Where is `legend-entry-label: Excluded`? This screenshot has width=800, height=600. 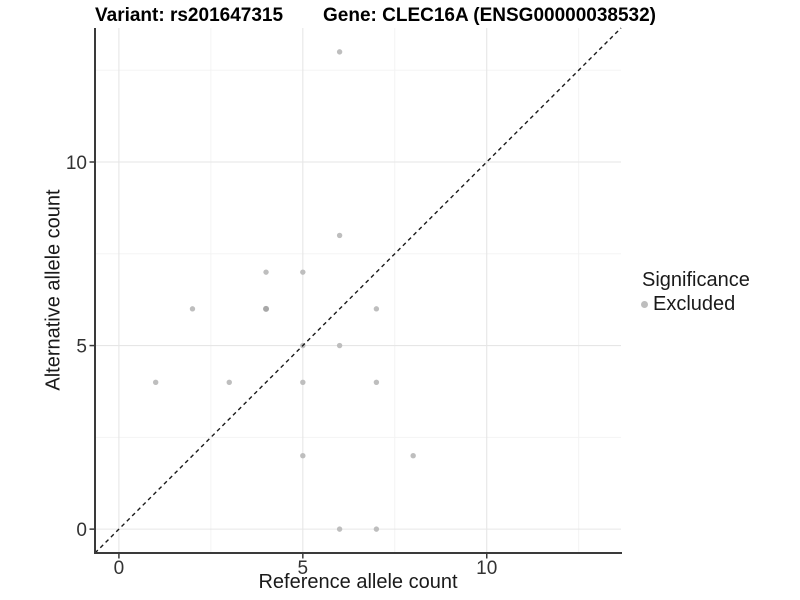
legend-entry-label: Excluded is located at coordinates (694, 304).